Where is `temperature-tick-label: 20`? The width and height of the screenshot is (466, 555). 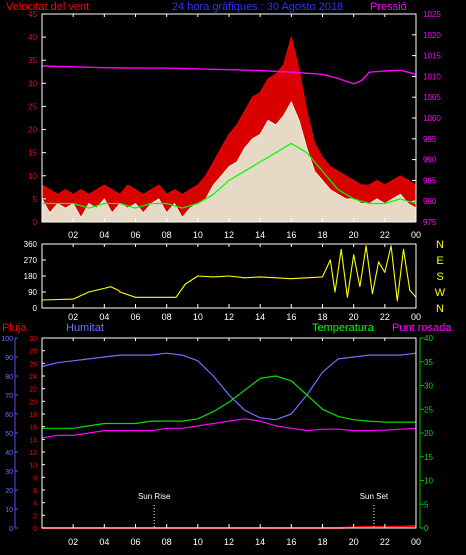 temperature-tick-label: 20 is located at coordinates (428, 433).